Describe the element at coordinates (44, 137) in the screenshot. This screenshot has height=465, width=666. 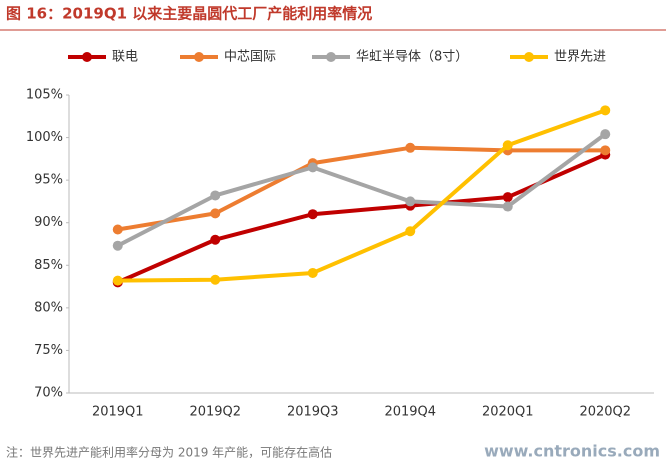
I see `y-tick-label: 100%` at that location.